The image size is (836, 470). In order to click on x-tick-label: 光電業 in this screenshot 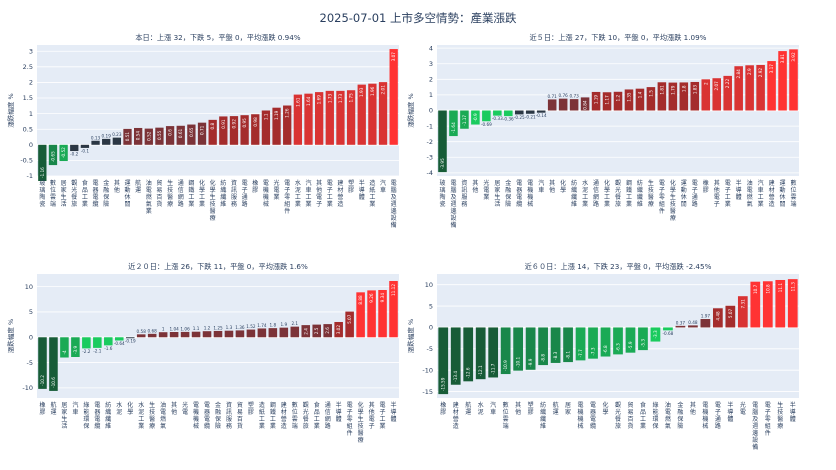, I will do `click(486, 190)`.